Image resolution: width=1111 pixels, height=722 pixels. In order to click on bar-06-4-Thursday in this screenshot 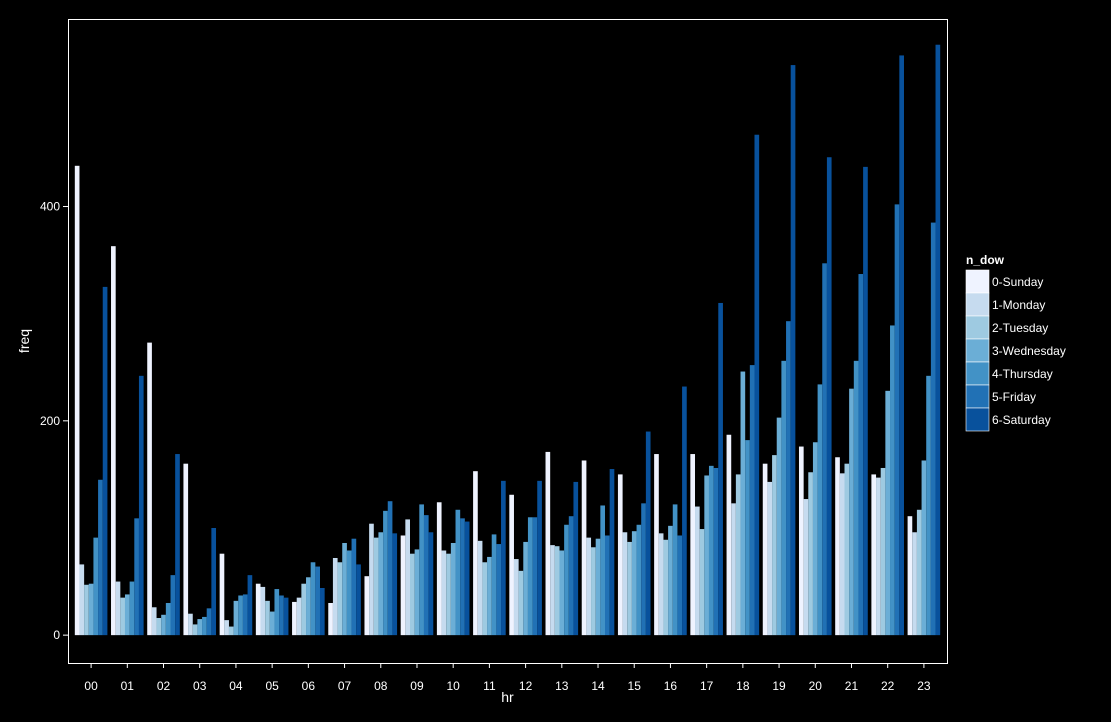, I will do `click(313, 599)`.